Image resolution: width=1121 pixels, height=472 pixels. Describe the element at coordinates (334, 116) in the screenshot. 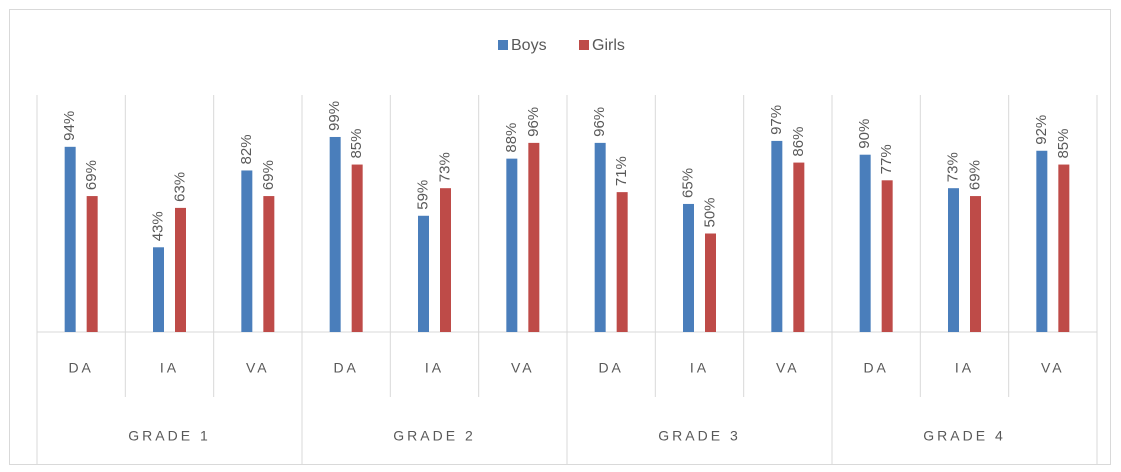

I see `value-label: 99%` at that location.